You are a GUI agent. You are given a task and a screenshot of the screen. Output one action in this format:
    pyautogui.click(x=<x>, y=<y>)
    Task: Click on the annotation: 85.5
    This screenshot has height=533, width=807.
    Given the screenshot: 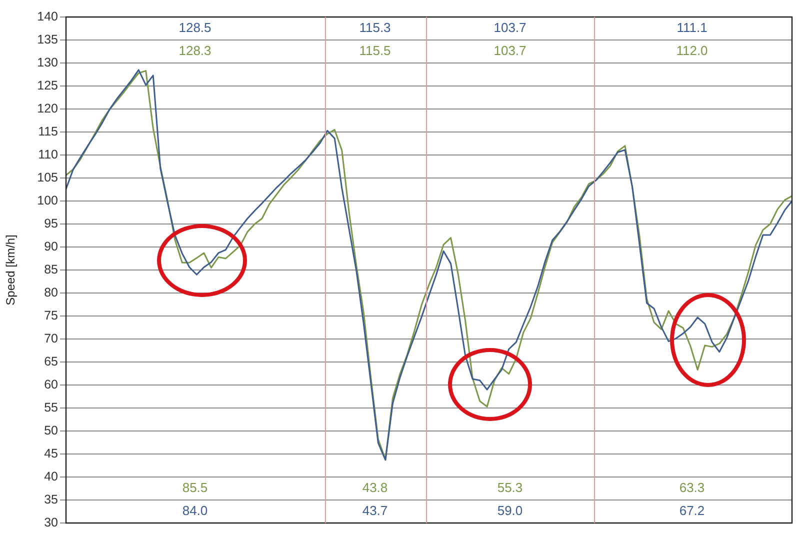 What is the action you would take?
    pyautogui.click(x=195, y=488)
    